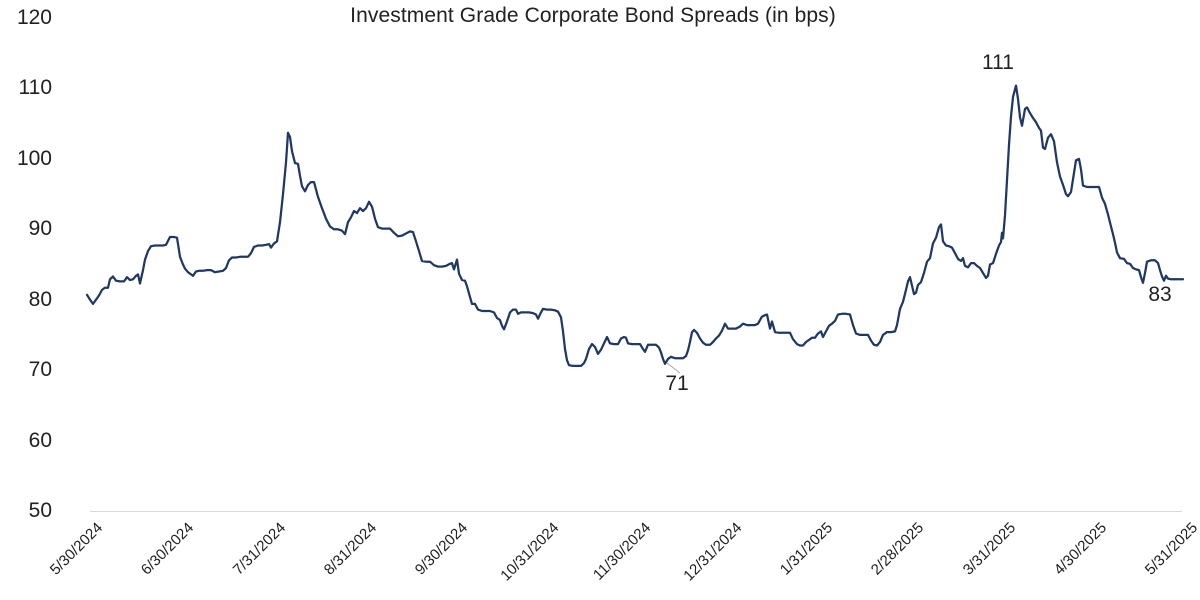 Image resolution: width=1200 pixels, height=600 pixels. I want to click on y-axis-label: 70, so click(40, 370).